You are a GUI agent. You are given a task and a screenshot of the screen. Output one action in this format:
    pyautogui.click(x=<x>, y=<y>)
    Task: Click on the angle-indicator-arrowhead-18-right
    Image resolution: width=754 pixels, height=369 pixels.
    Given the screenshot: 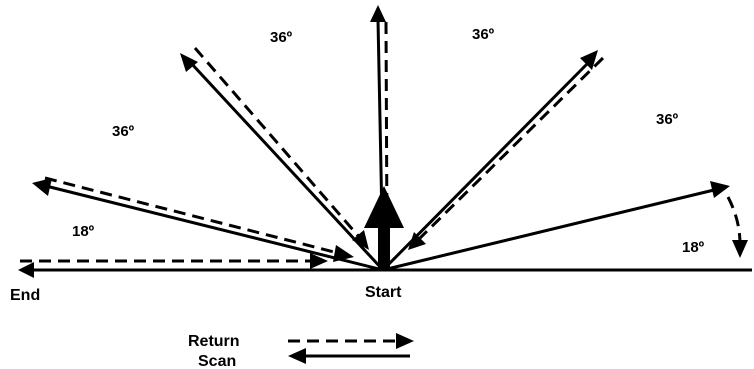 What is the action you would take?
    pyautogui.click(x=740, y=249)
    